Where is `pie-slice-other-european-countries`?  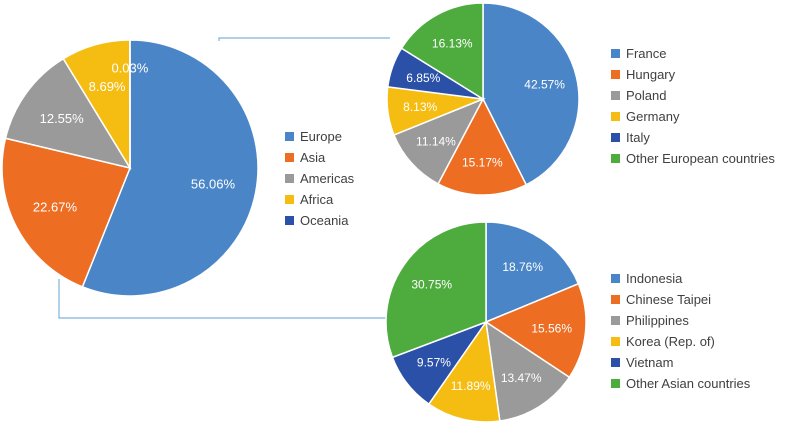 pie-slice-other-european-countries is located at coordinates (442, 51).